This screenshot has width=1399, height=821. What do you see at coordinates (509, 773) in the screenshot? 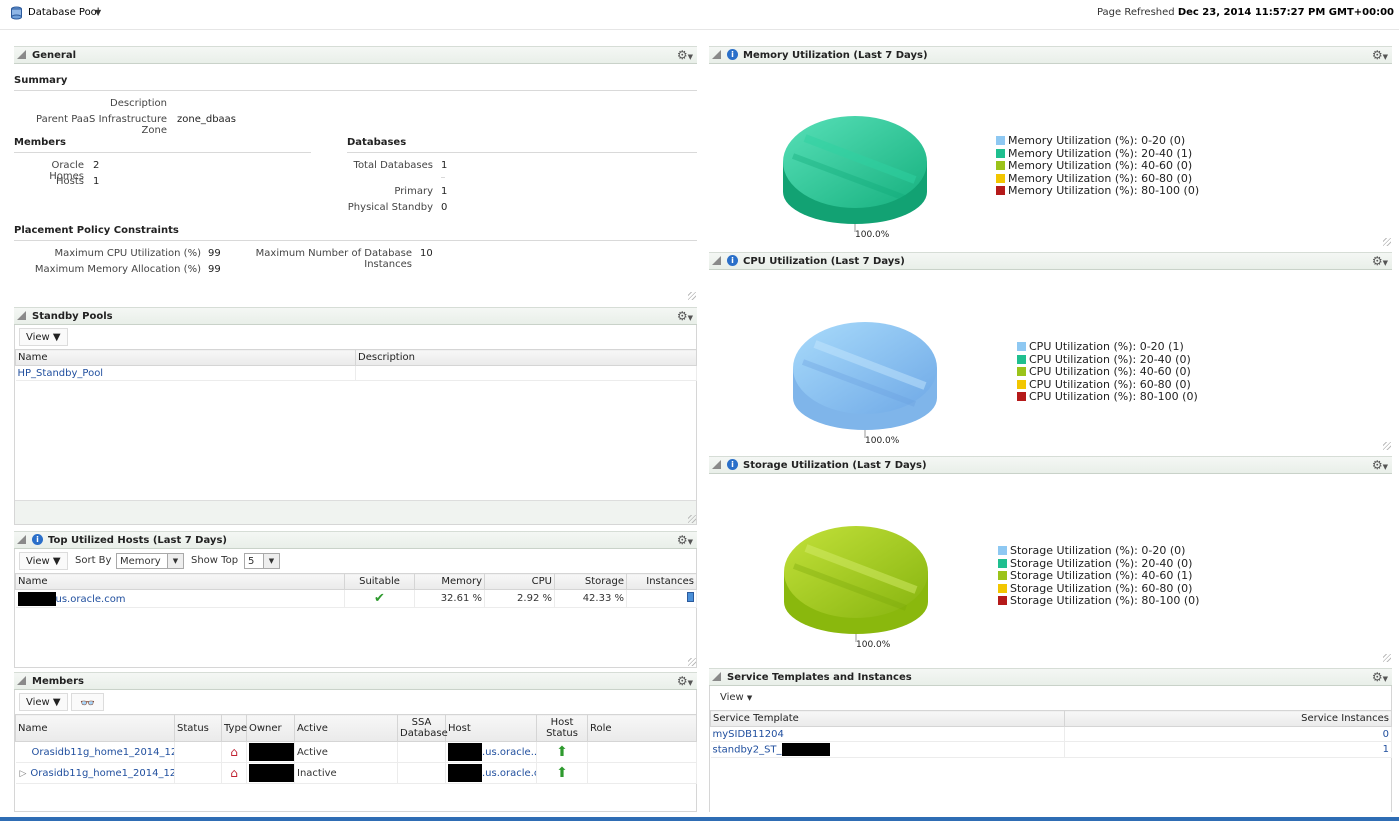
I see `host-link: .us.oracle.co` at bounding box center [509, 773].